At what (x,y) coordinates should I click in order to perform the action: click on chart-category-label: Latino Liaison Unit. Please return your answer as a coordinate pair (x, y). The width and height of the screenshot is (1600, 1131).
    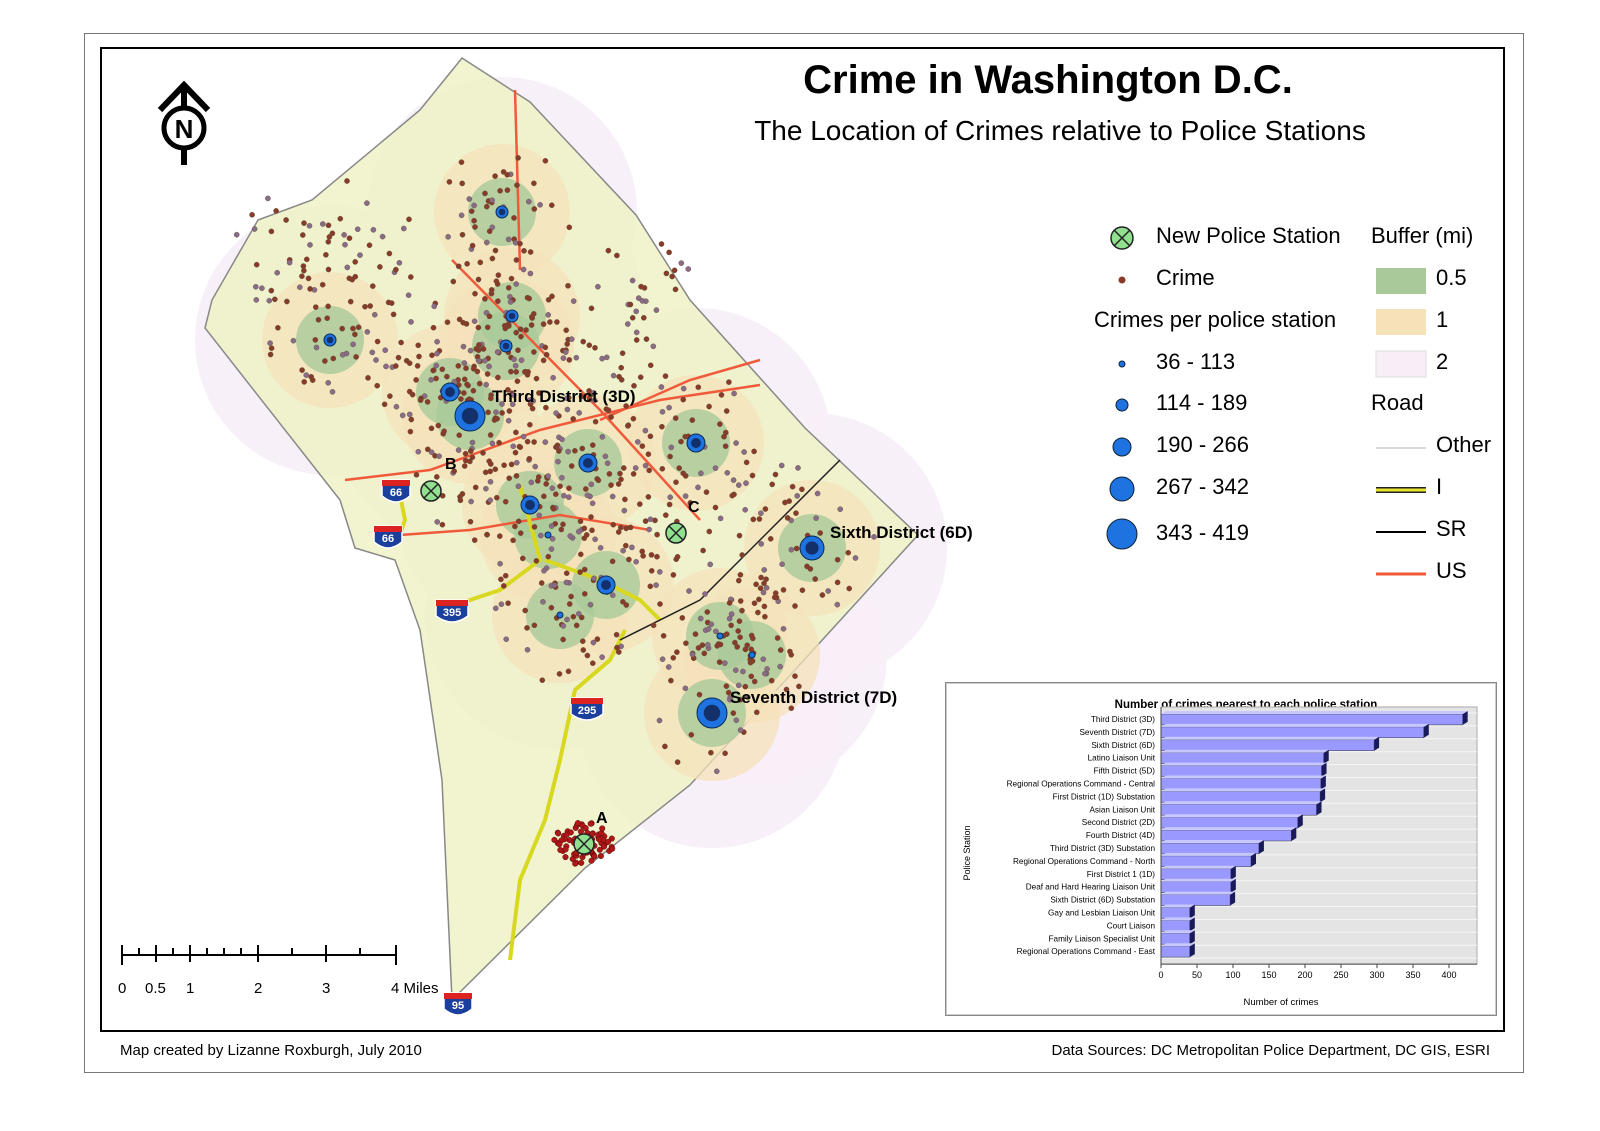
    Looking at the image, I should click on (1122, 758).